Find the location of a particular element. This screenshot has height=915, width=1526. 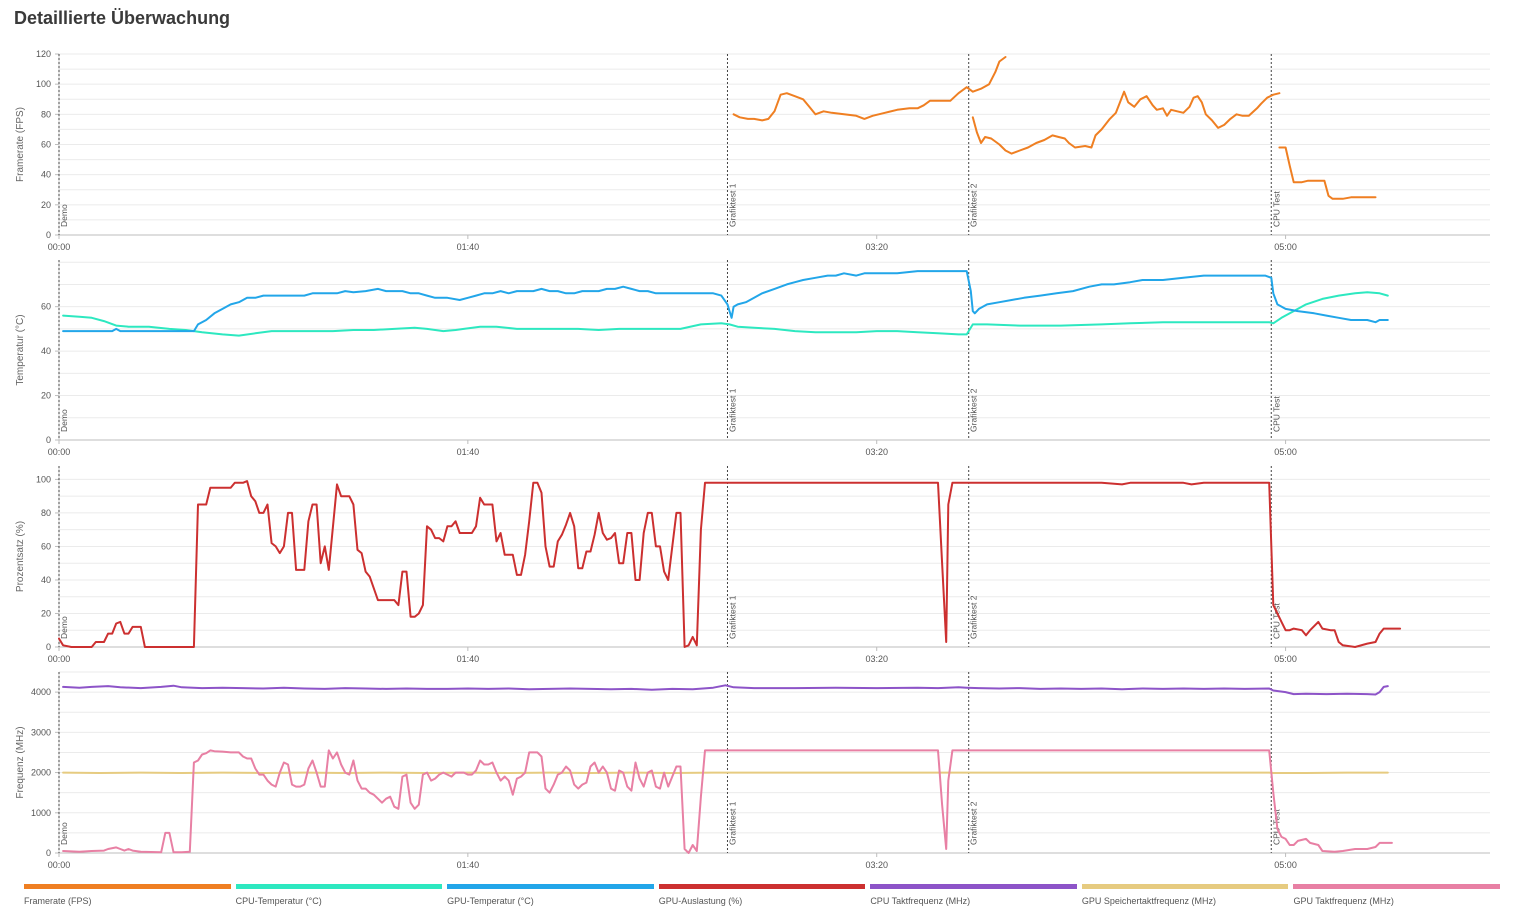

legend-item-gpu_temp: GPU-Temperatur (°C) is located at coordinates (550, 895).